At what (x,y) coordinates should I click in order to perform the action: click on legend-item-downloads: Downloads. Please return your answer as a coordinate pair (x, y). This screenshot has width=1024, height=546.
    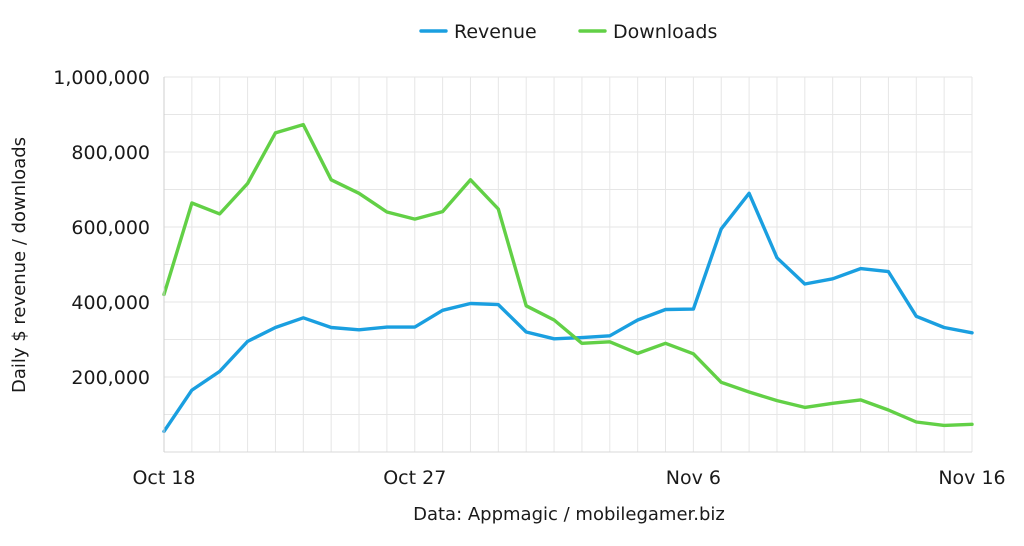
    Looking at the image, I should click on (647, 32).